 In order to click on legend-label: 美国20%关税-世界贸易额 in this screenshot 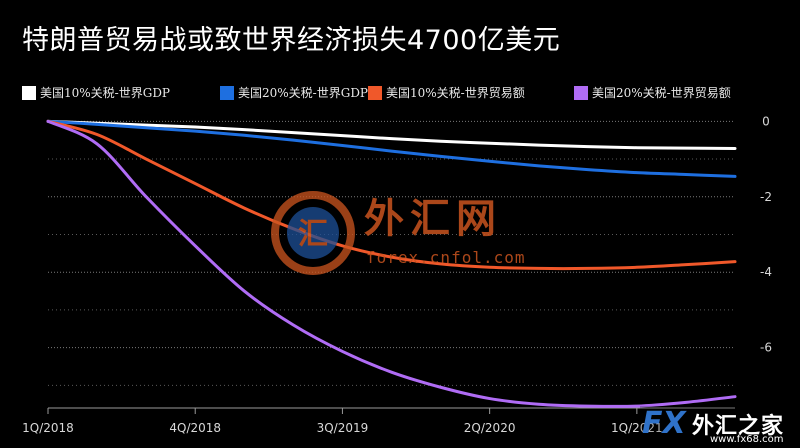, I will do `click(661, 93)`.